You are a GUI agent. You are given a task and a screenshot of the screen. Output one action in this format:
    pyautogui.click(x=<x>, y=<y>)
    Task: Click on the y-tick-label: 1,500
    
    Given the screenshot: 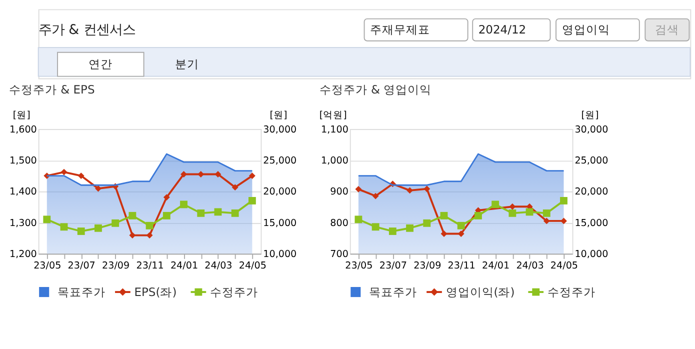 What is the action you would take?
    pyautogui.click(x=23, y=161)
    